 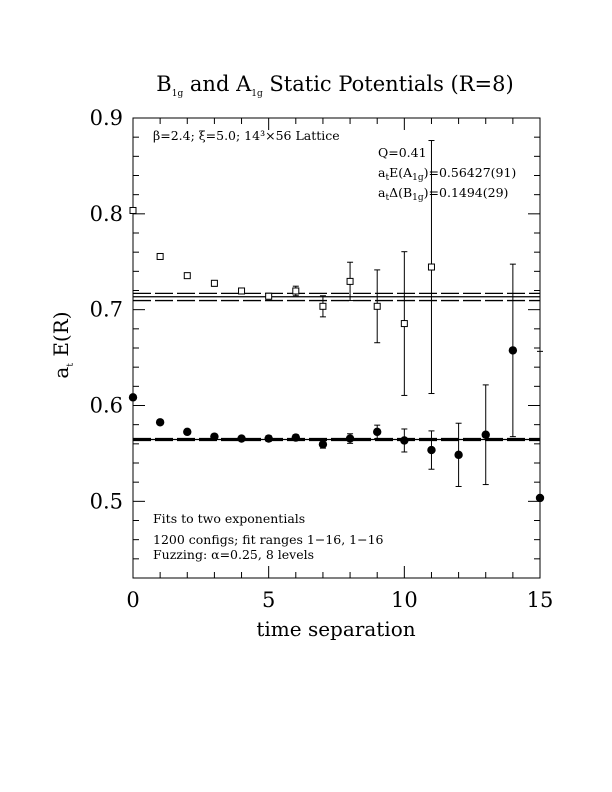 I want to click on y-tick-label: 0.6, so click(x=106, y=406).